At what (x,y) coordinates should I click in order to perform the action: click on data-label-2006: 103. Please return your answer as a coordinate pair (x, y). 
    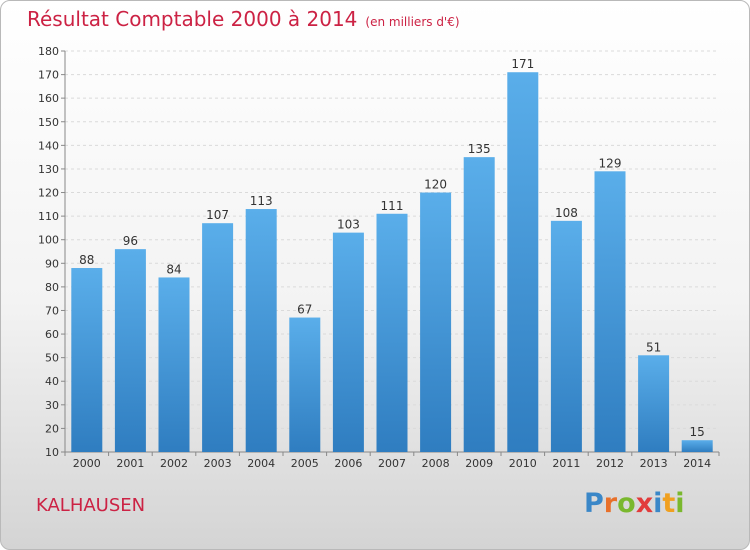
    Looking at the image, I should click on (348, 225).